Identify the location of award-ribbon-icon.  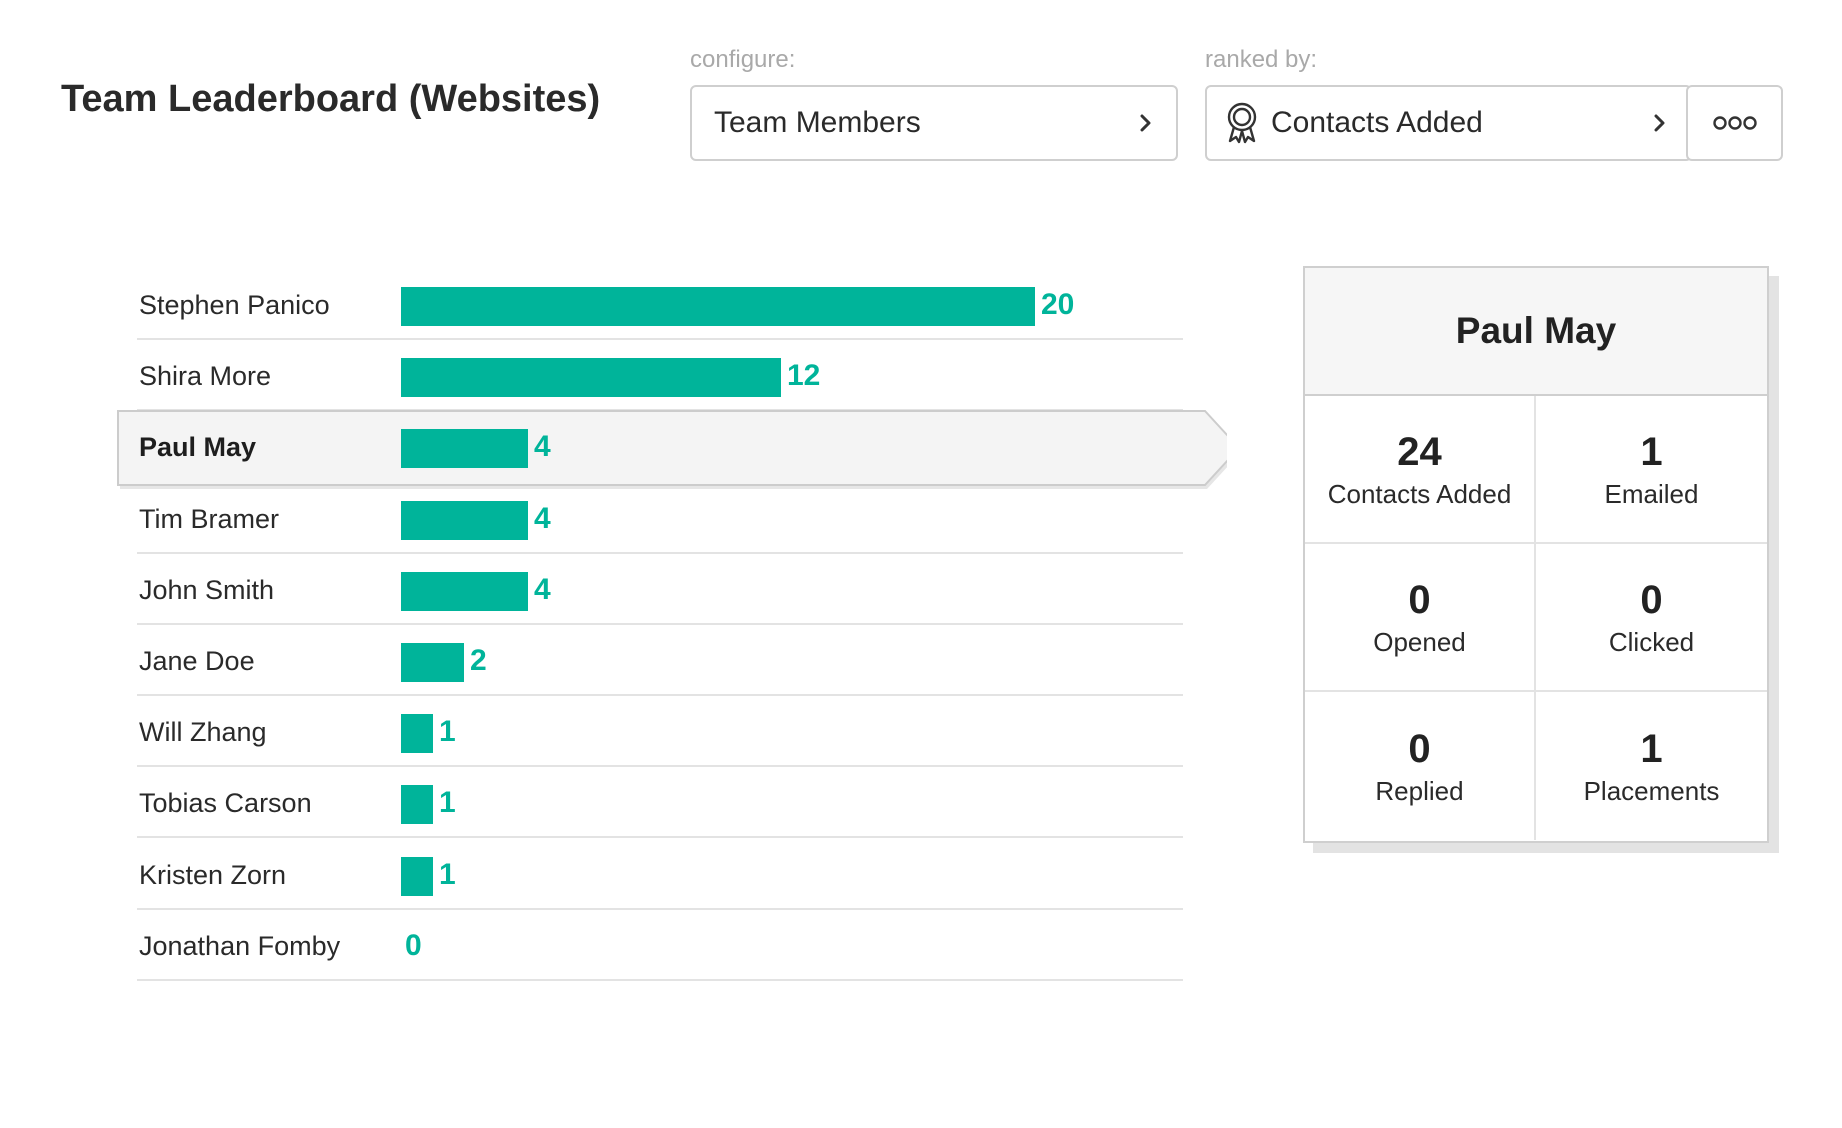
(1242, 123).